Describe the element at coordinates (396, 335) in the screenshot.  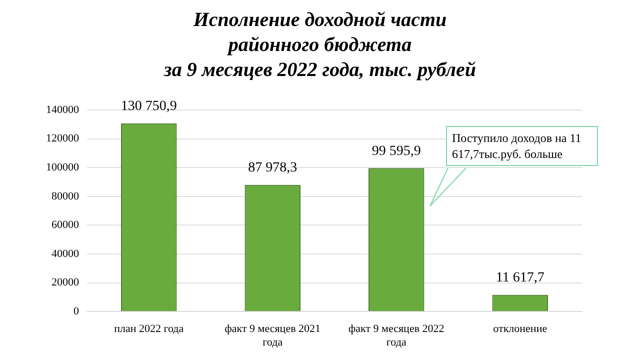
I see `x-tick-label: факт 9 месяцев 2022 года` at that location.